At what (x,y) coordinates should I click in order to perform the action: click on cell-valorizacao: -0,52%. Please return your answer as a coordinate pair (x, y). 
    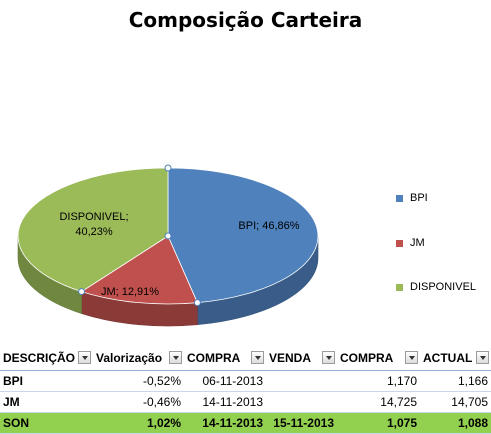
    Looking at the image, I should click on (138, 381).